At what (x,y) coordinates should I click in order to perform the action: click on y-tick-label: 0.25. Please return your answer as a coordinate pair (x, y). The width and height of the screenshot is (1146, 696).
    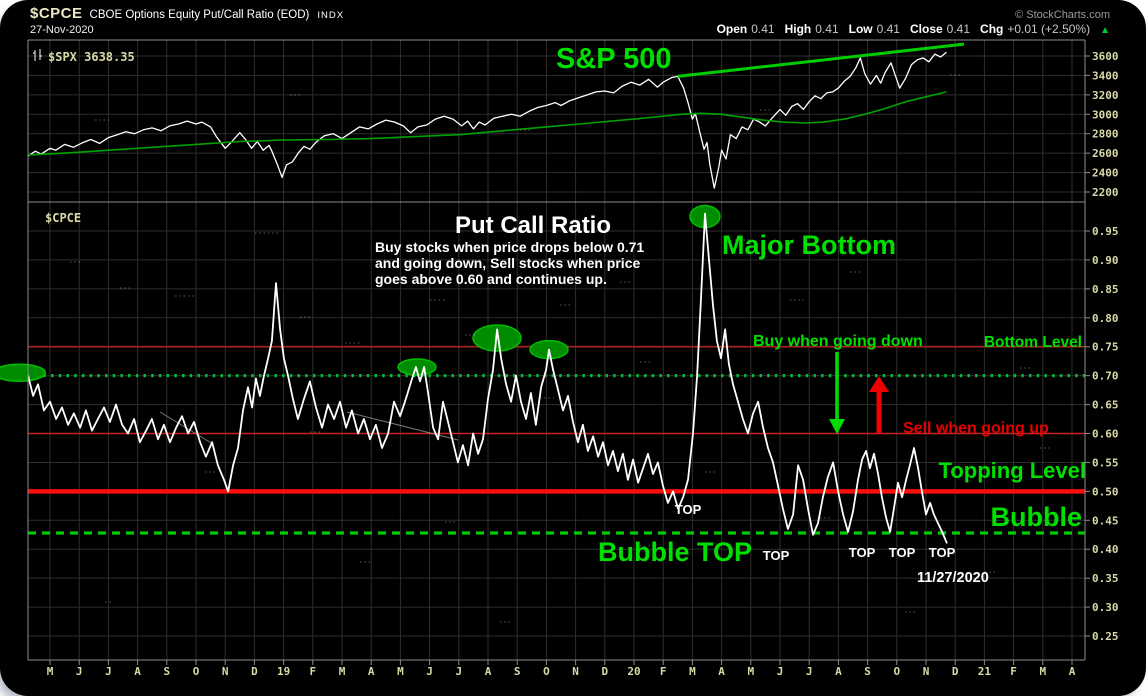
    Looking at the image, I should click on (1105, 636).